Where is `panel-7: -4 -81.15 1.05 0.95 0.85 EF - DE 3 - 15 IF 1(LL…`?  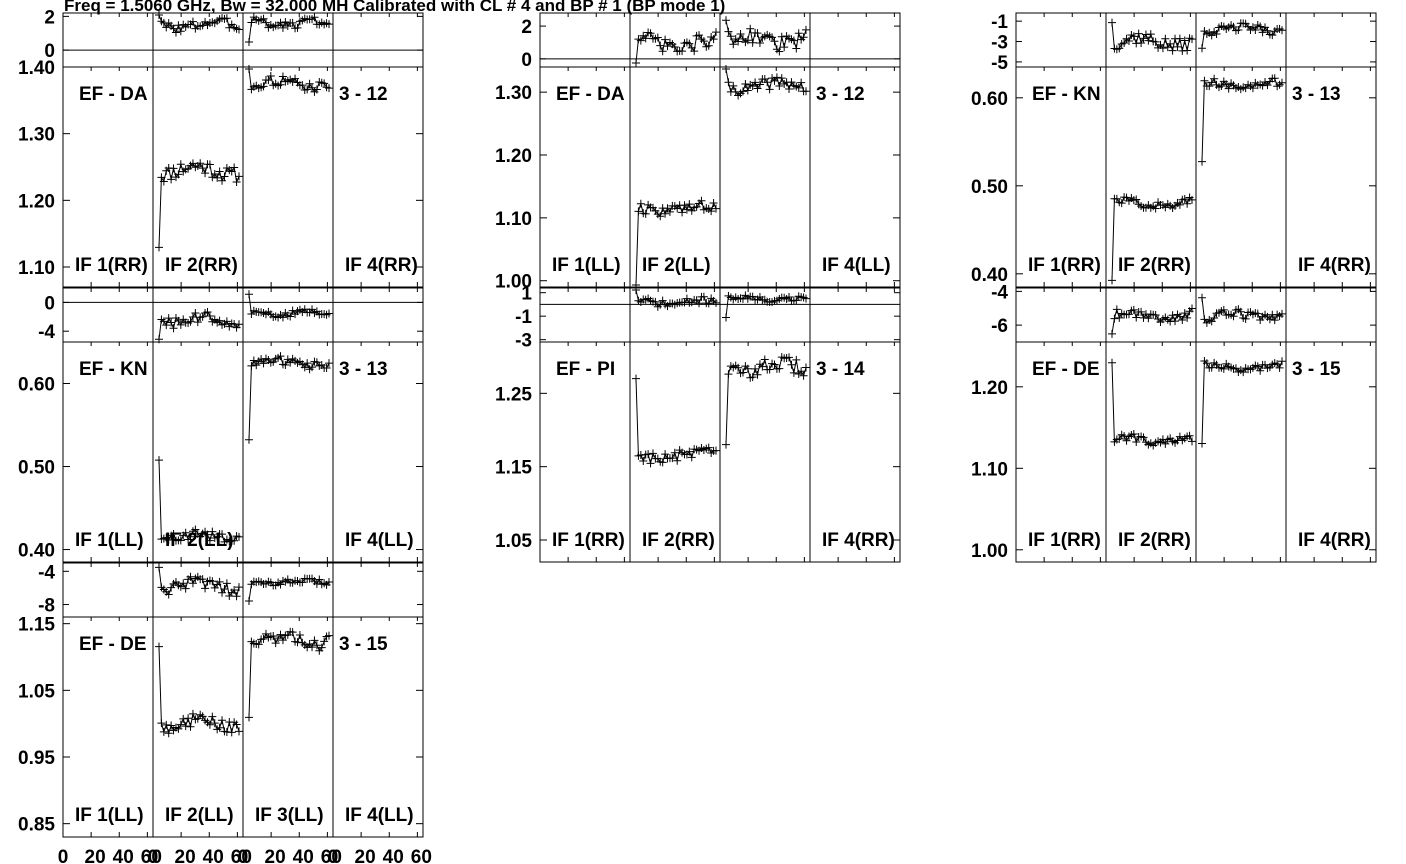
panel-7: -4 -81.15 1.05 0.95 0.85 EF - DE 3 - 15 IF 1(LL… is located at coordinates (225, 713).